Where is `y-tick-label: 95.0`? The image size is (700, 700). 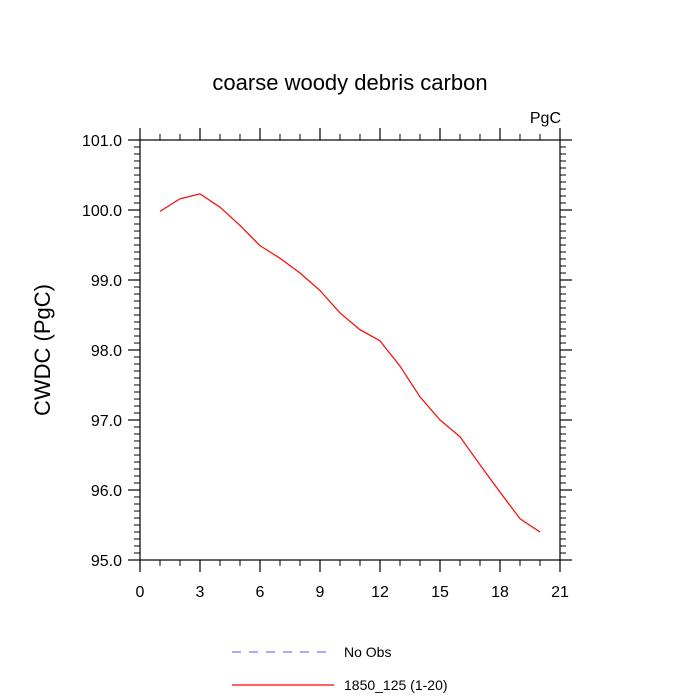
y-tick-label: 95.0 is located at coordinates (106, 561).